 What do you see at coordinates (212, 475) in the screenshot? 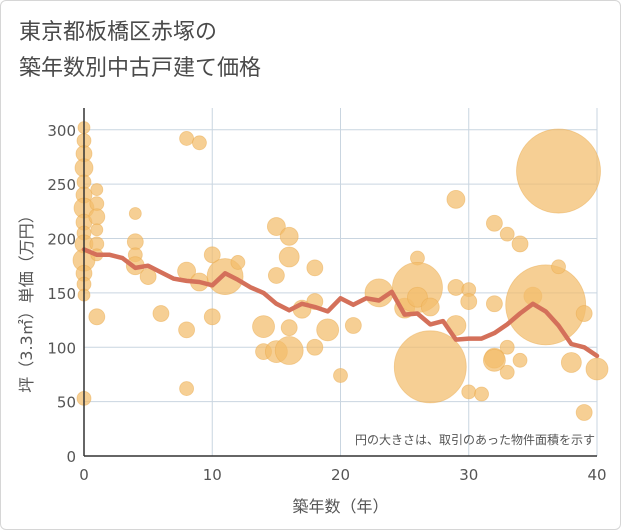
I see `x-tick-label-1: 10` at bounding box center [212, 475].